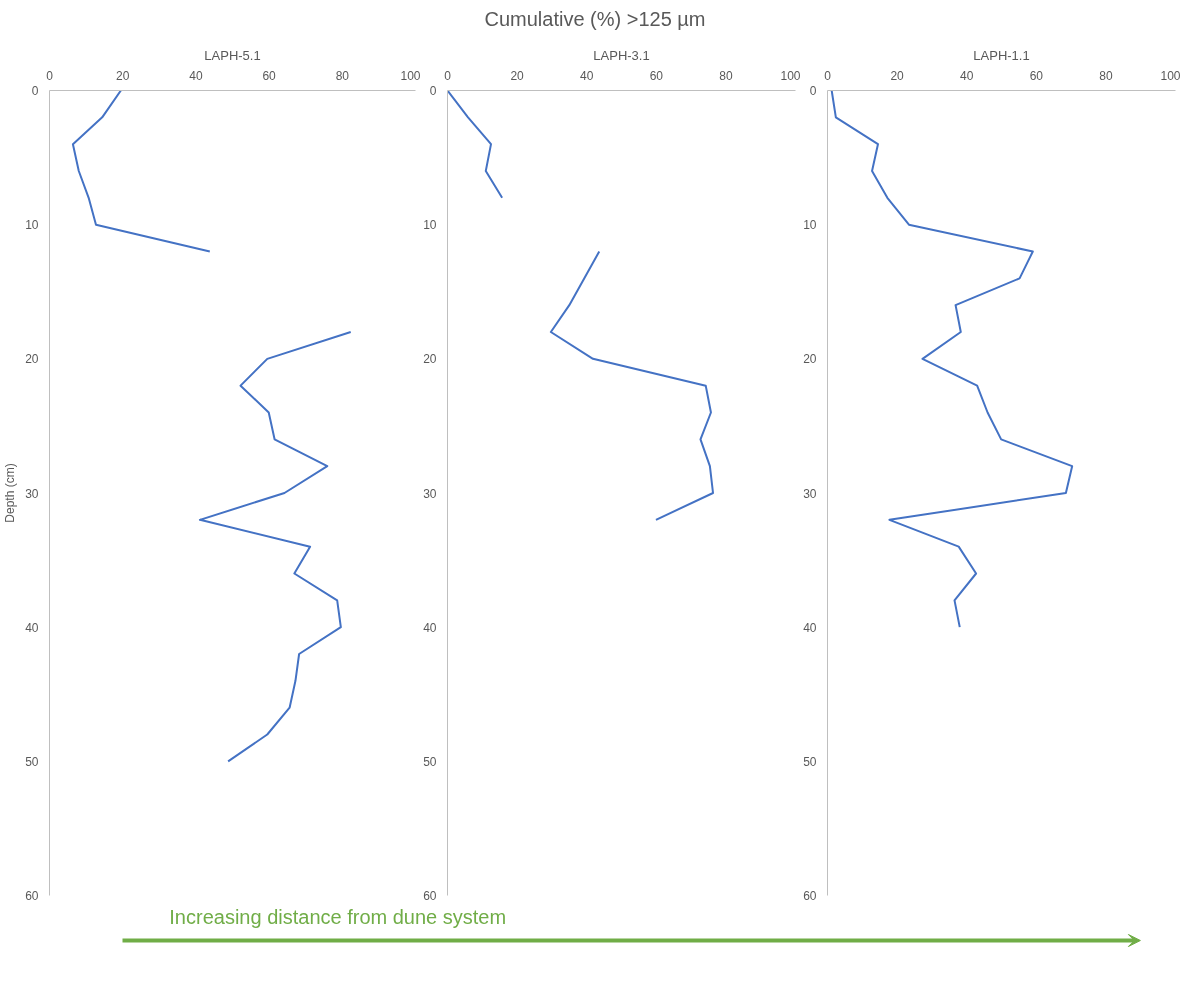 This screenshot has width=1188, height=1001. Describe the element at coordinates (10, 493) in the screenshot. I see `y-axis-title: Depth (cm)` at that location.